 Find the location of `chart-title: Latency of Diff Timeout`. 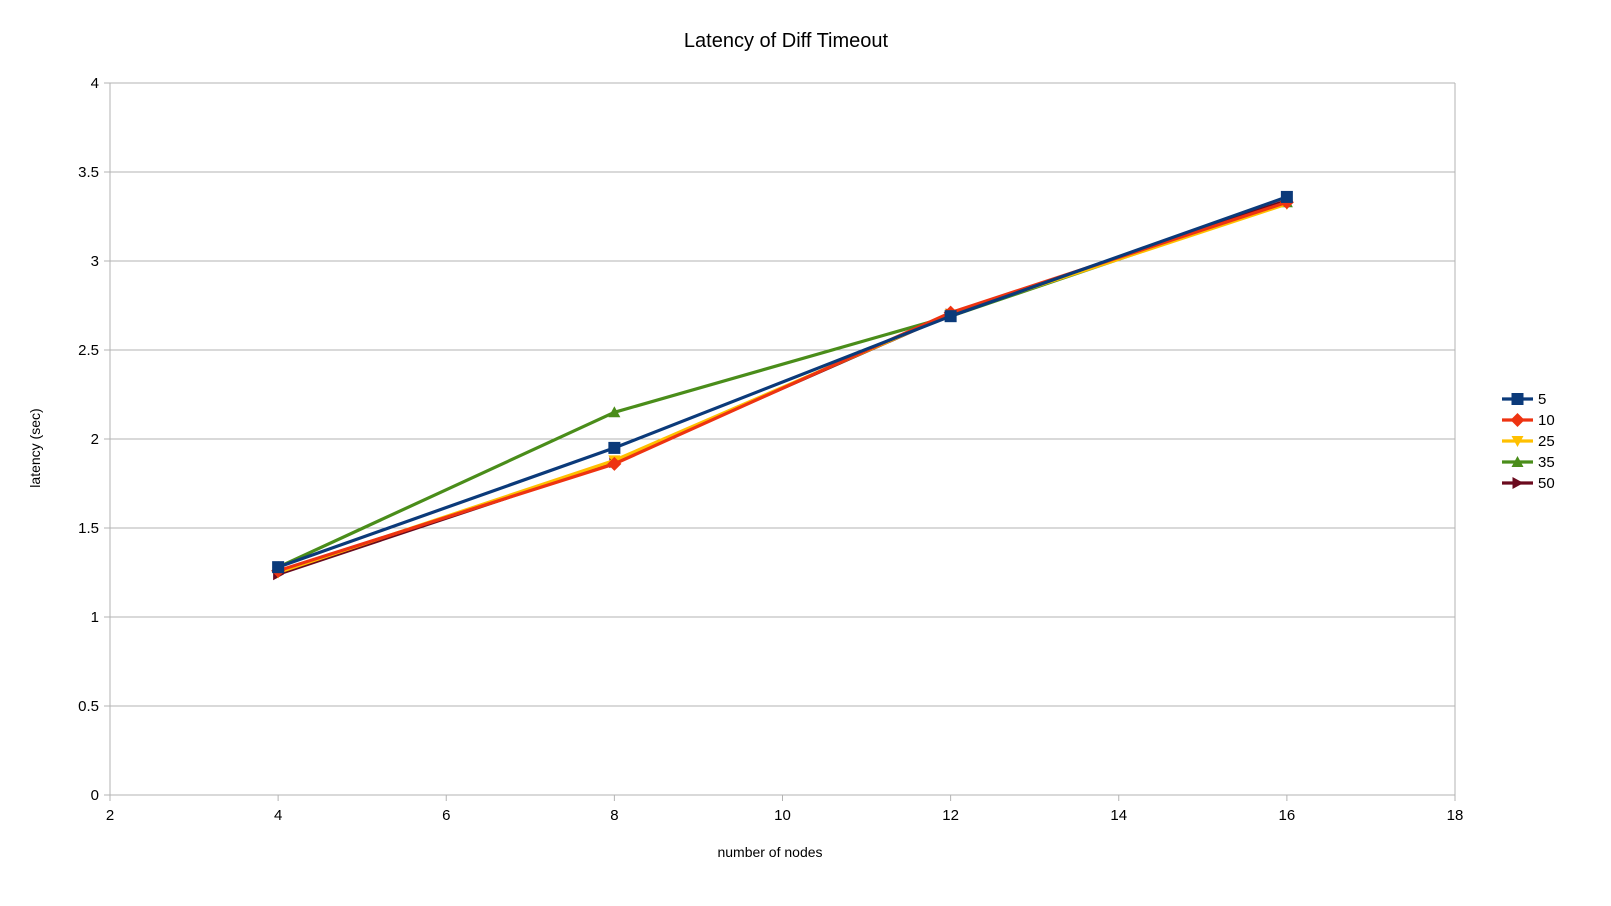

chart-title: Latency of Diff Timeout is located at coordinates (786, 41).